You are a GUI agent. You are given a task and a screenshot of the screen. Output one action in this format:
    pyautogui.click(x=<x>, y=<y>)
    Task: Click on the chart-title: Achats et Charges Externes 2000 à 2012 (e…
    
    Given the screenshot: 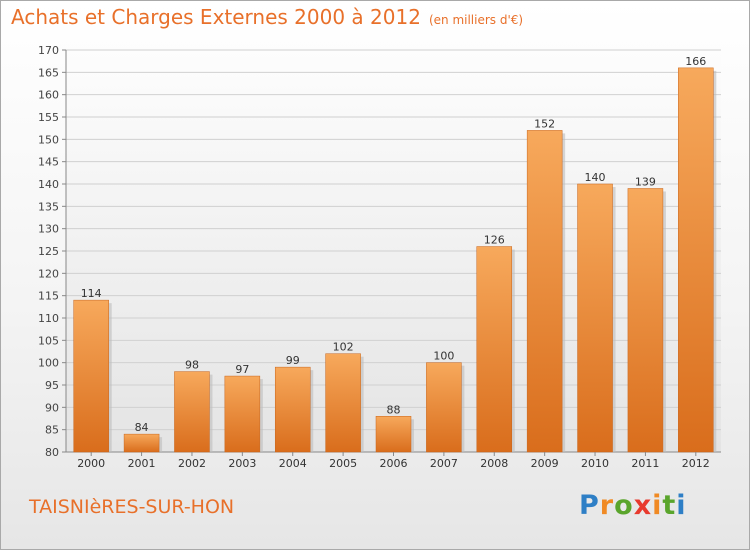 What is the action you would take?
    pyautogui.click(x=267, y=17)
    